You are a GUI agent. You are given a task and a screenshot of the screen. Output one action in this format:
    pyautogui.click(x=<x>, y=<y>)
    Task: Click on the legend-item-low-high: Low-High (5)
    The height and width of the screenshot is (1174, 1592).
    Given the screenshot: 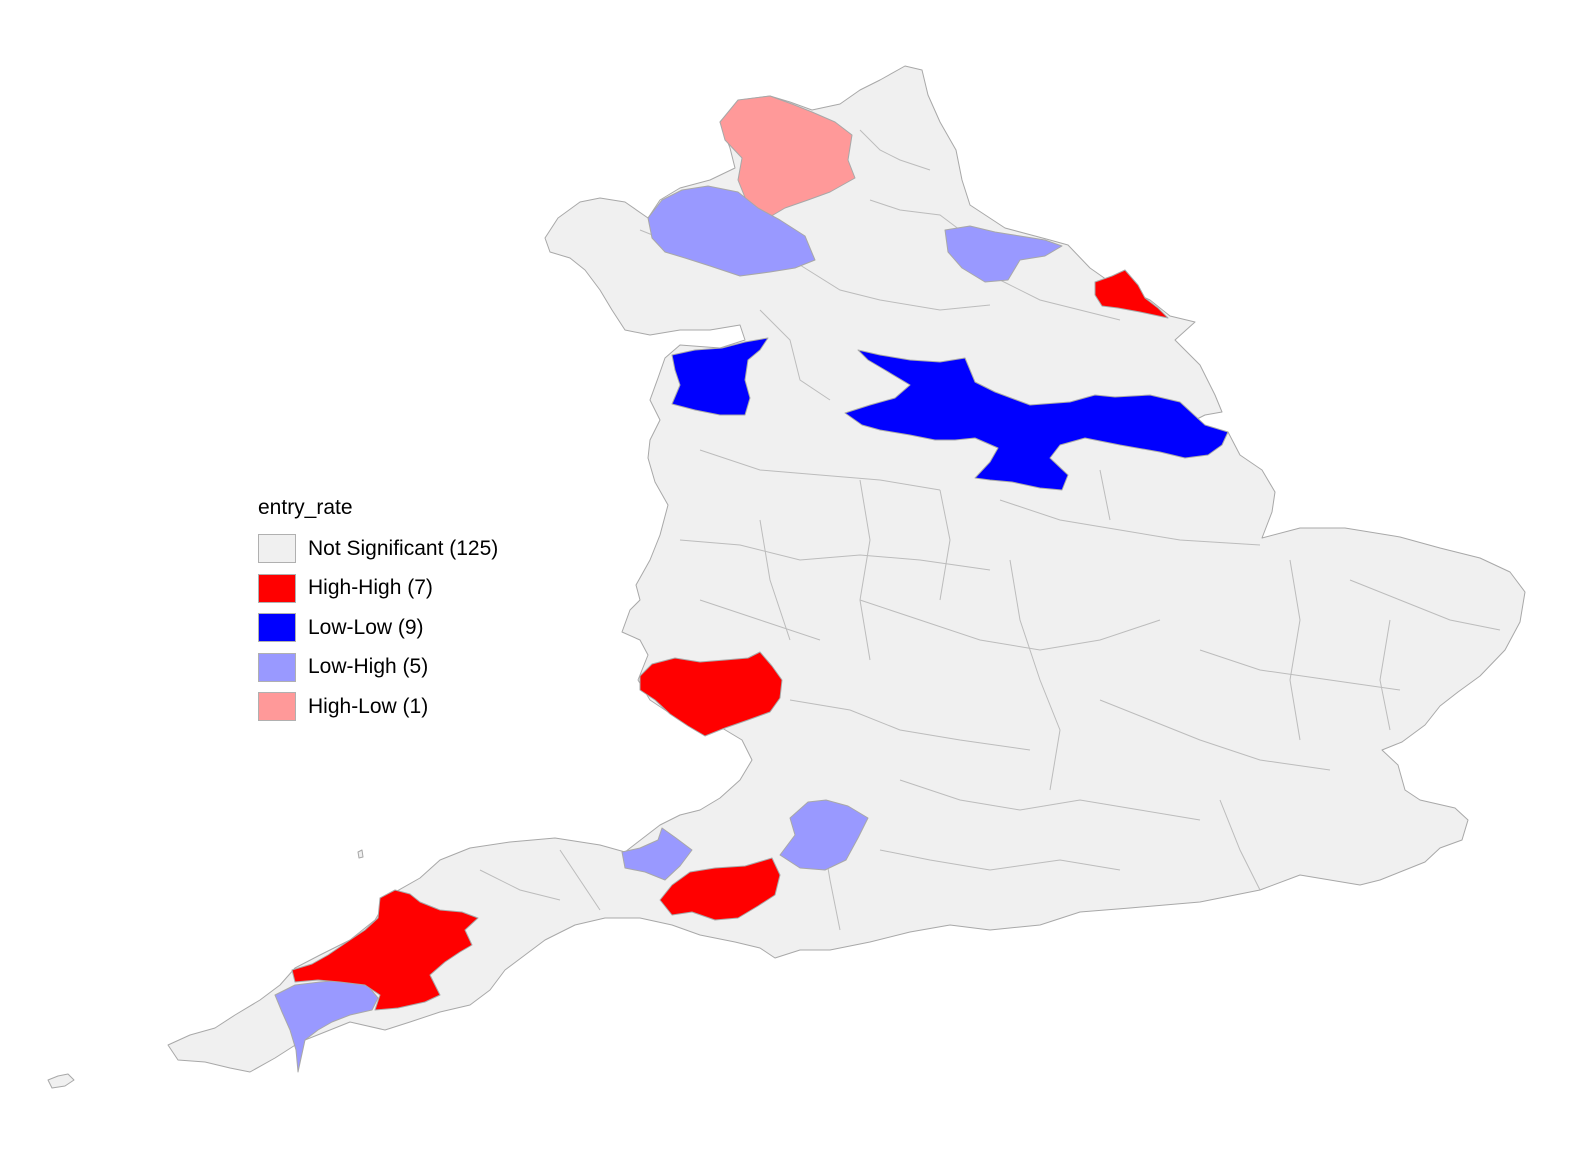 What is the action you would take?
    pyautogui.click(x=378, y=668)
    